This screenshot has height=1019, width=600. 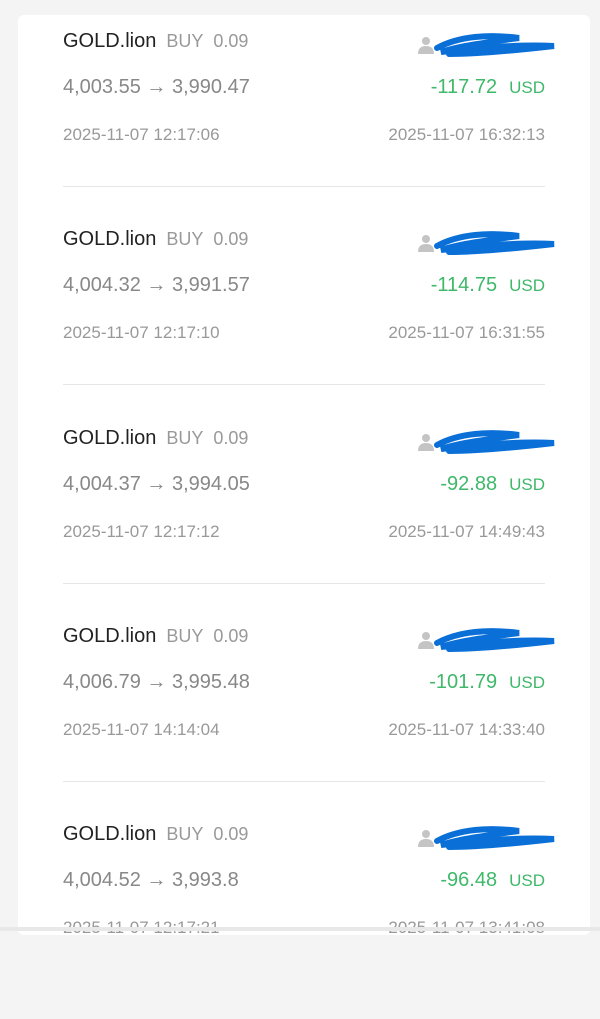 I want to click on close-price: 3,995.48, so click(x=210, y=682).